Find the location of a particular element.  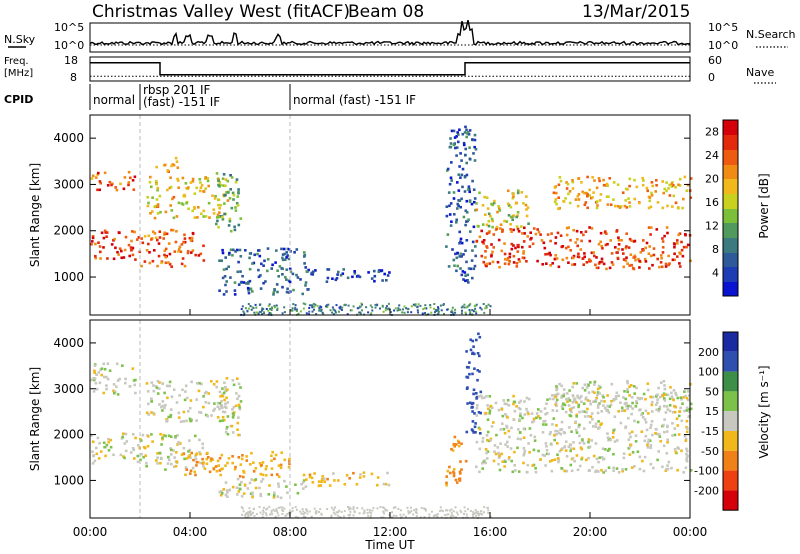

velocity-colorbar-title: Velocity [m s⁻¹] is located at coordinates (764, 411).